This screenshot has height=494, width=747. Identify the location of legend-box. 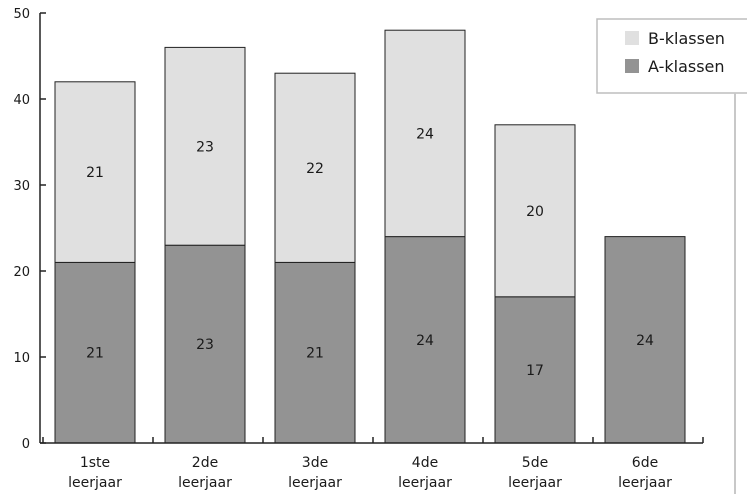
(671, 56).